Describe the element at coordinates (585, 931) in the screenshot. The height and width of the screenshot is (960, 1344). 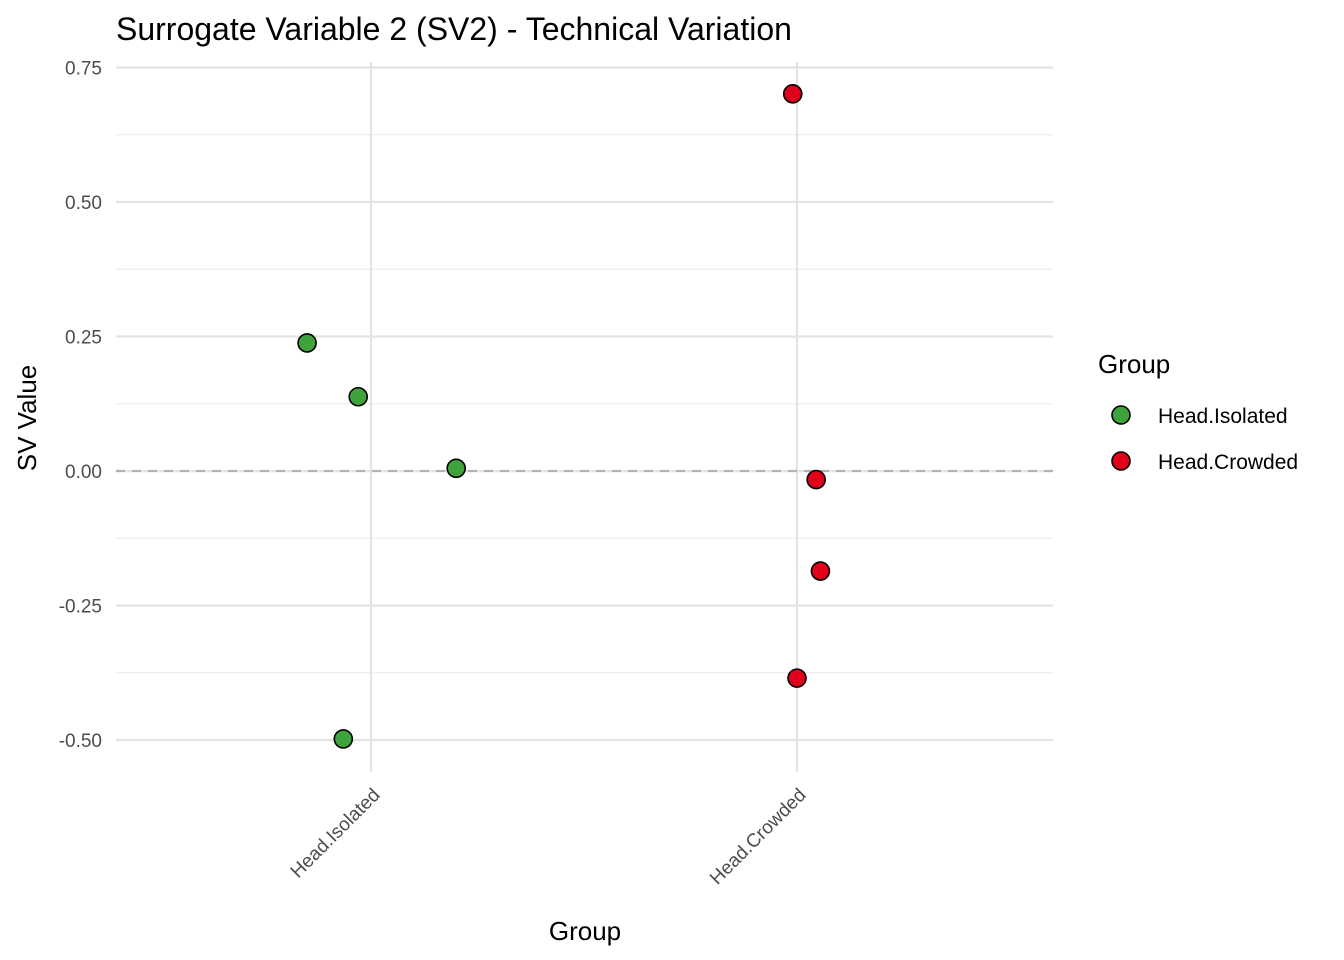
I see `x-axis-title: Group` at that location.